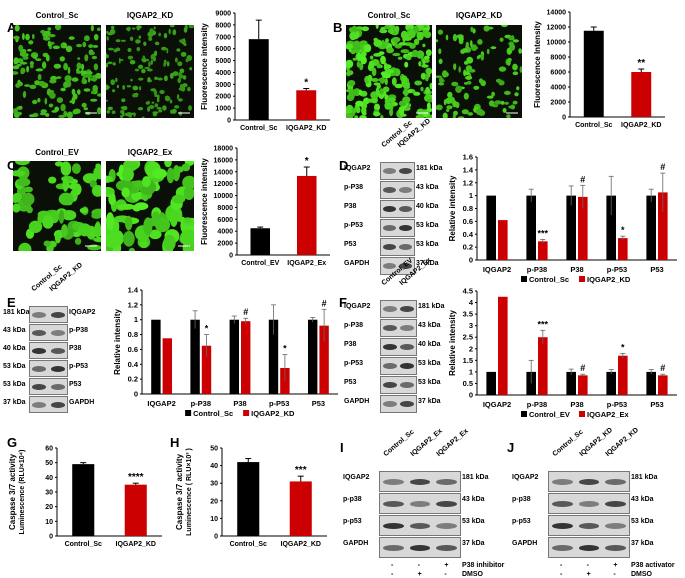 The width and height of the screenshot is (685, 578). I want to click on micrograph-b-control-label: Control_Sc, so click(389, 15).